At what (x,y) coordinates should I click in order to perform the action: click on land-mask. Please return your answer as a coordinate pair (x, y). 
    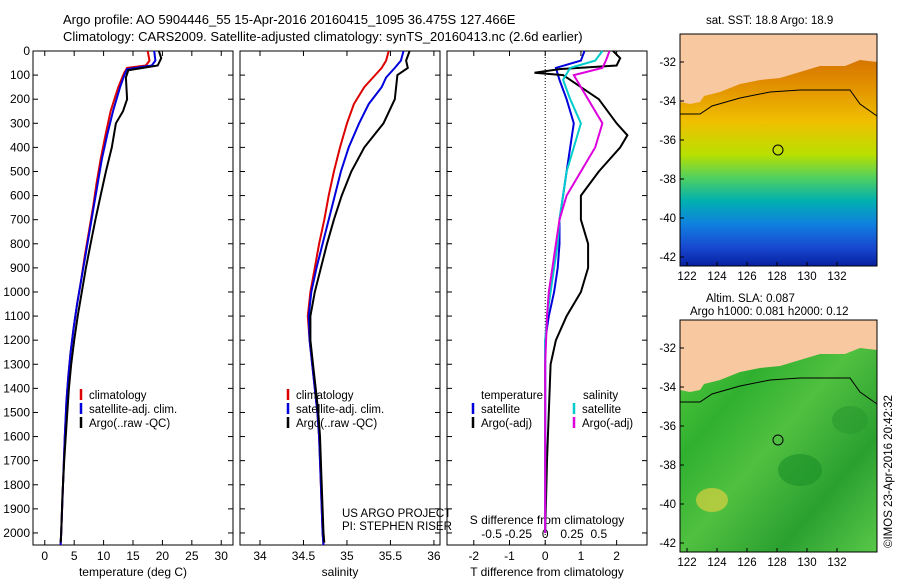
    Looking at the image, I should click on (778, 69).